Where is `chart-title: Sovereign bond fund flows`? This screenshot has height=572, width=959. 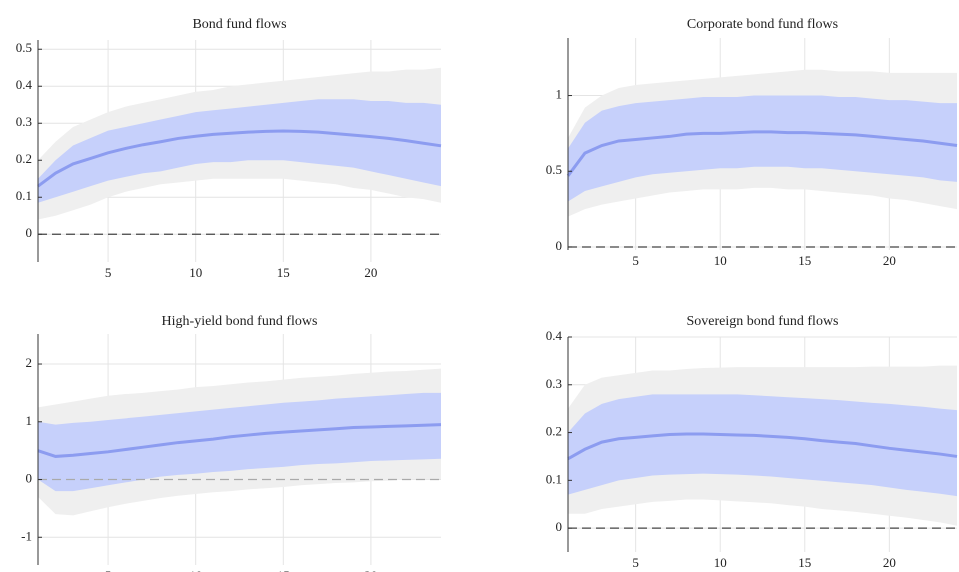 chart-title: Sovereign bond fund flows is located at coordinates (762, 321).